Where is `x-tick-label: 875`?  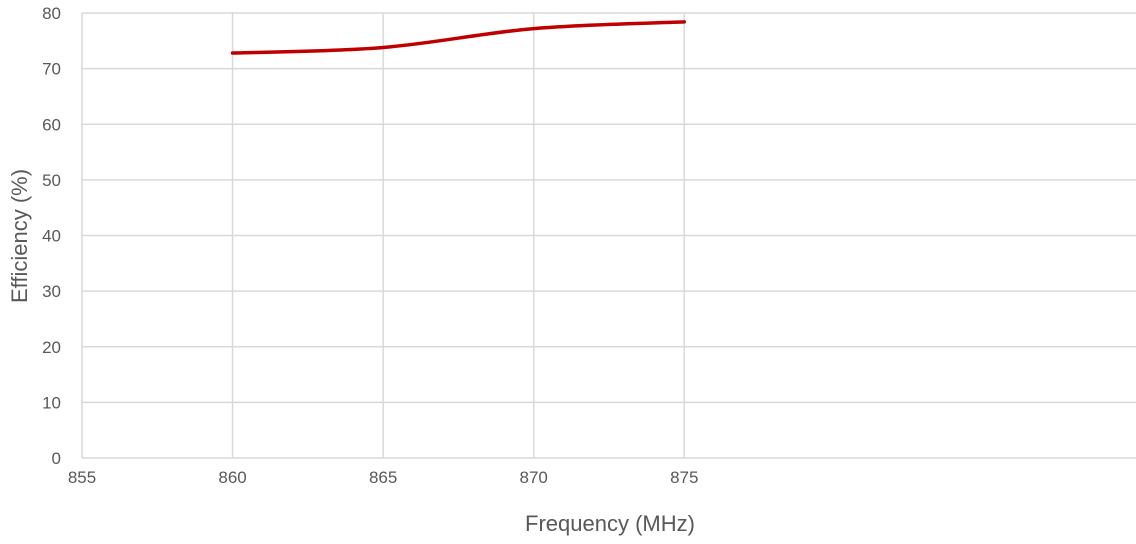
x-tick-label: 875 is located at coordinates (684, 477).